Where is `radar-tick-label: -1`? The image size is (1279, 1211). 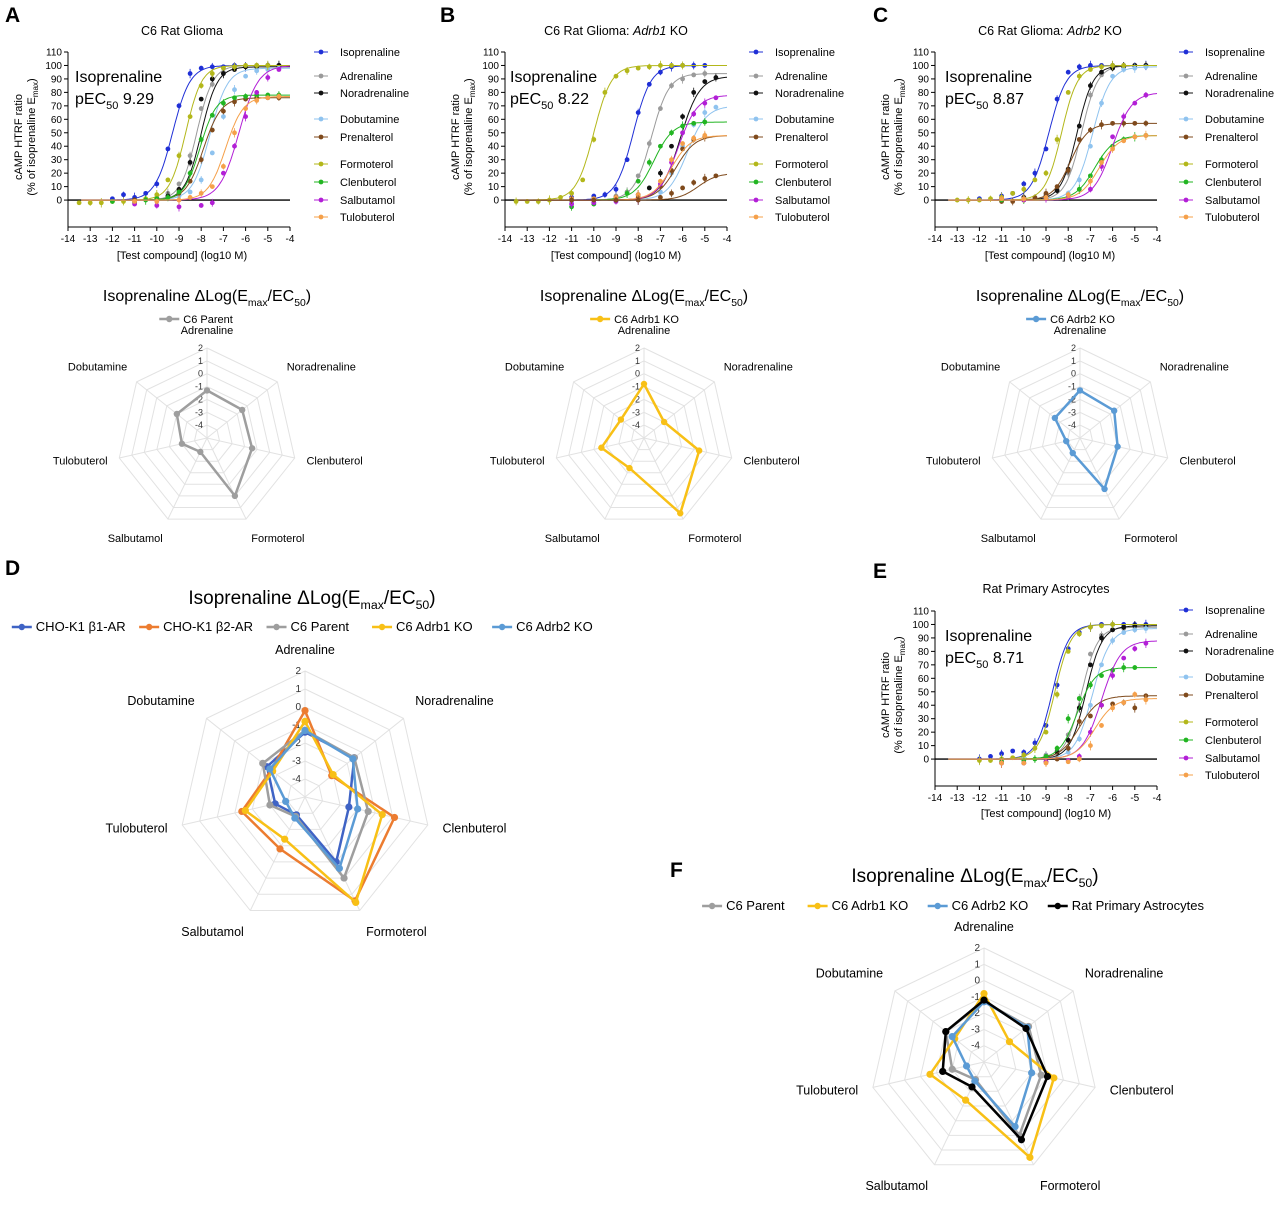
radar-tick-label: -1 is located at coordinates (975, 997).